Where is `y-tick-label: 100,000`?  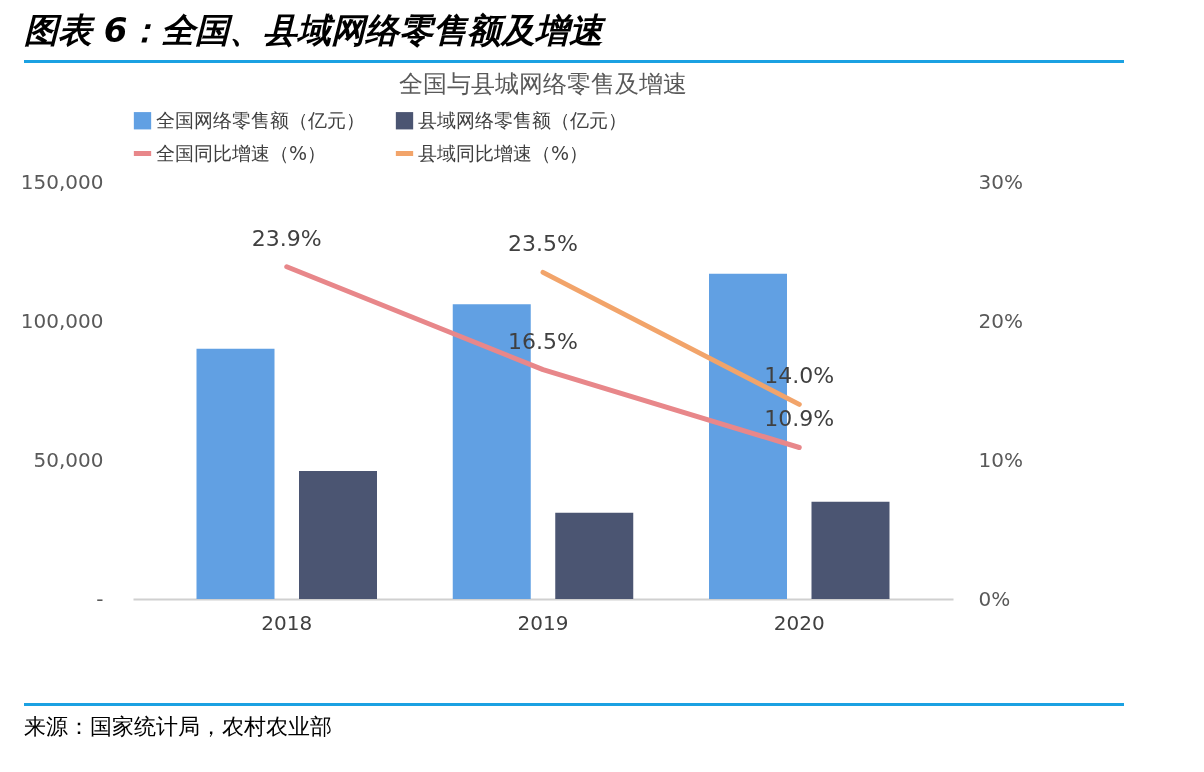 y-tick-label: 100,000 is located at coordinates (62, 320).